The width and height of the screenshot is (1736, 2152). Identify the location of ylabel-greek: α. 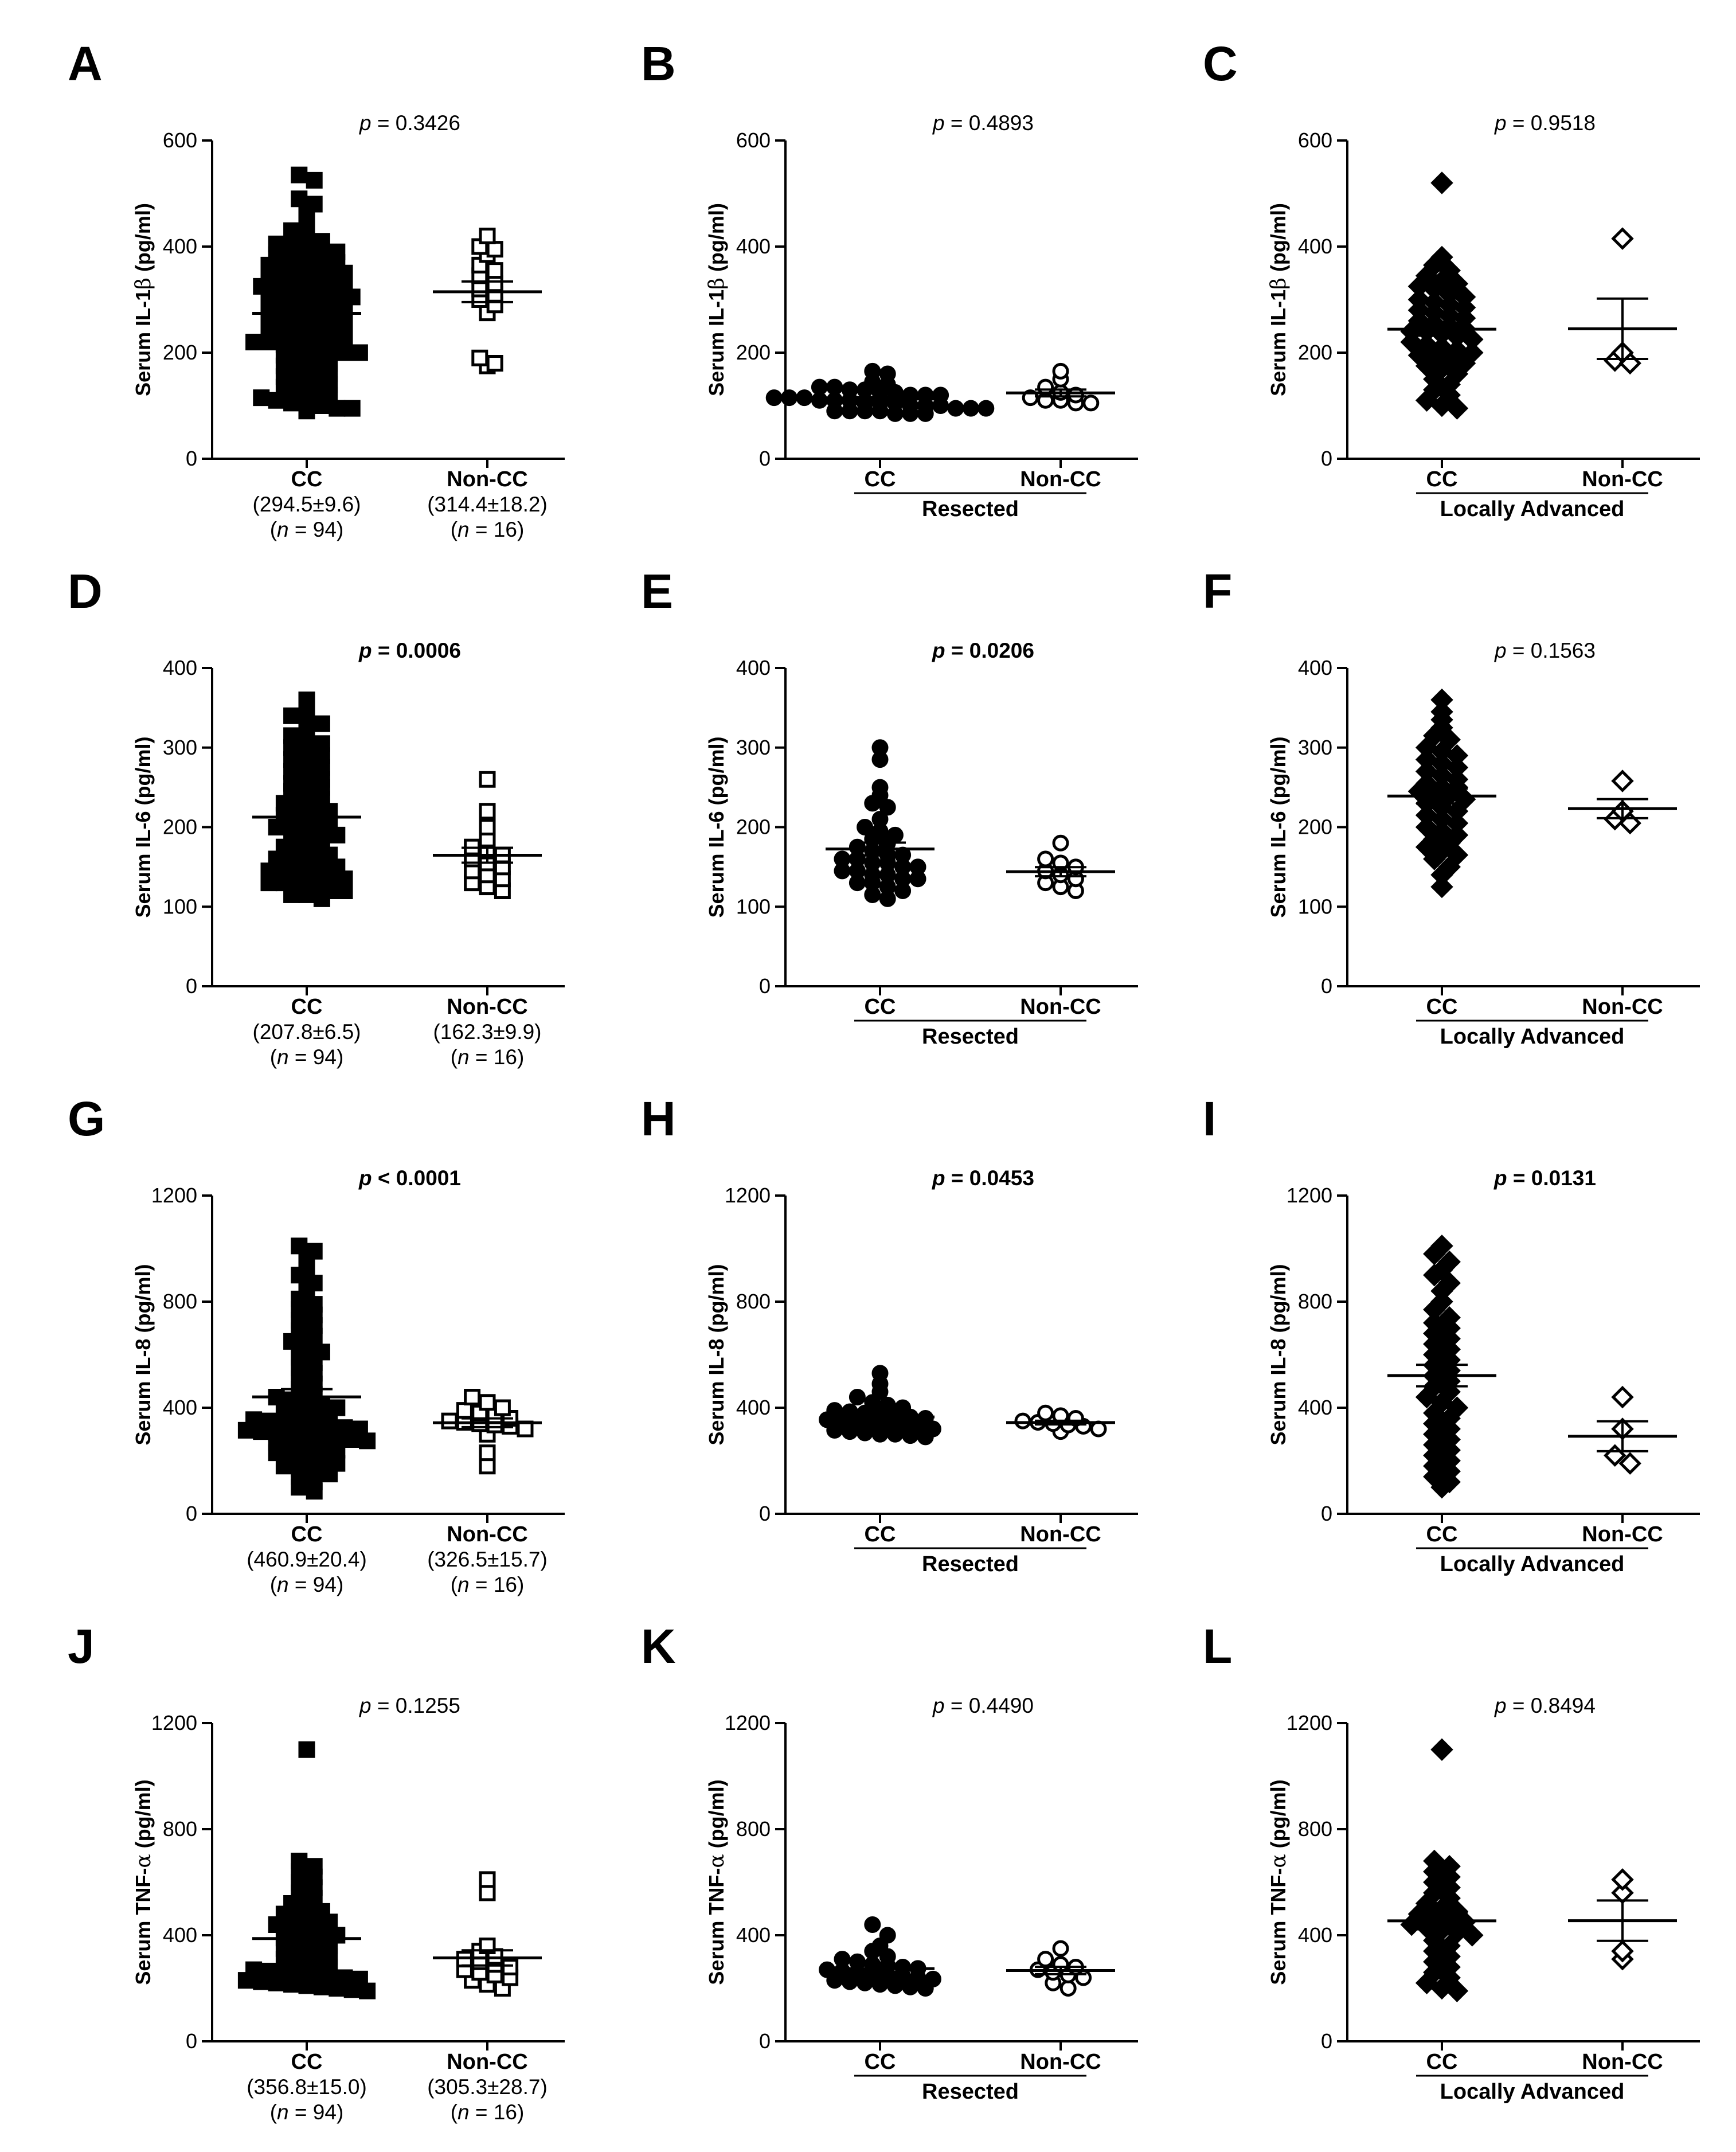
(717, 1861).